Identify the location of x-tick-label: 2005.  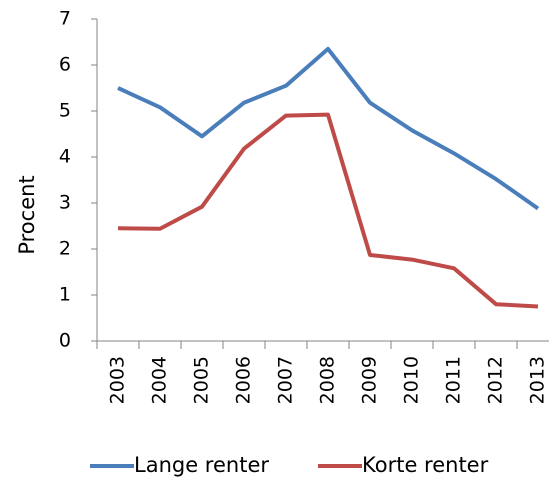
(202, 380).